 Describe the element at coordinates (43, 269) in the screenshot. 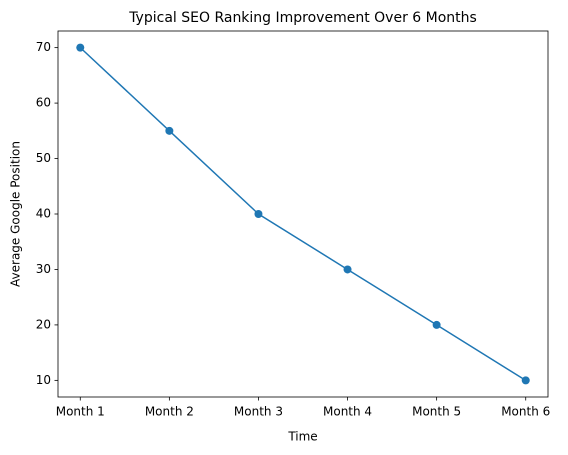

I see `y-tick-label: 30` at that location.